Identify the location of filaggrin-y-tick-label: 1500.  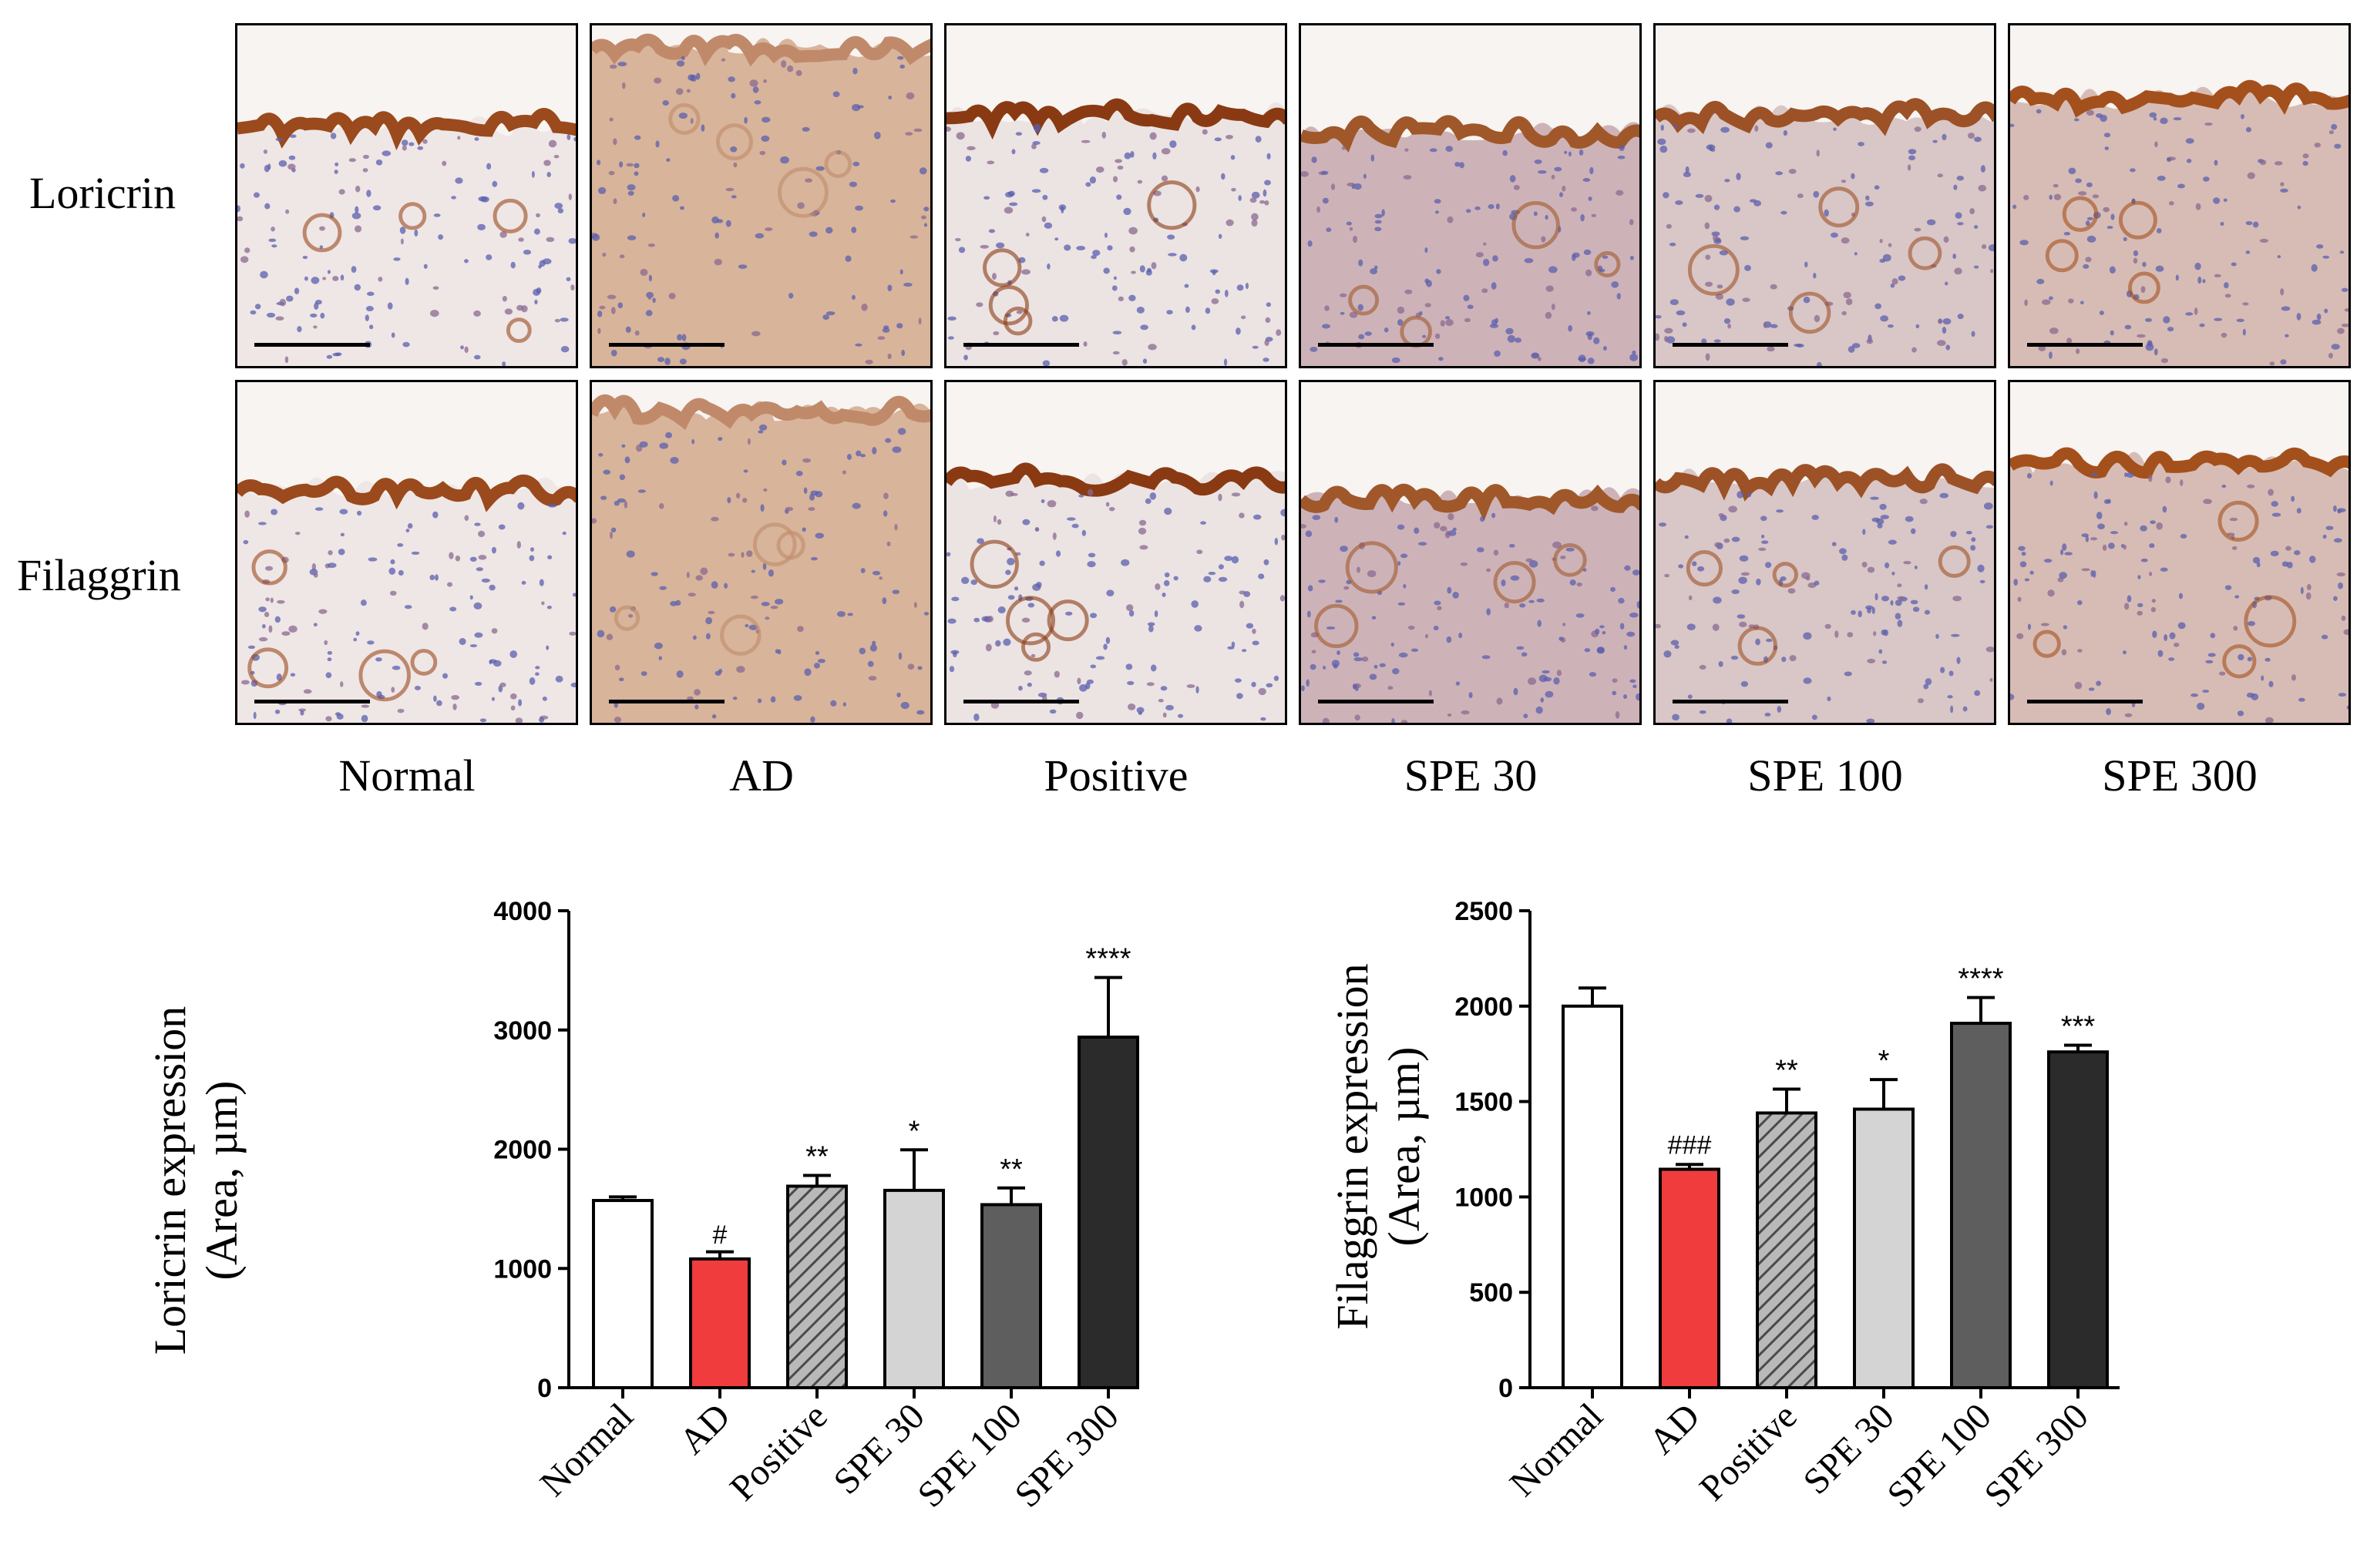
(1483, 1102).